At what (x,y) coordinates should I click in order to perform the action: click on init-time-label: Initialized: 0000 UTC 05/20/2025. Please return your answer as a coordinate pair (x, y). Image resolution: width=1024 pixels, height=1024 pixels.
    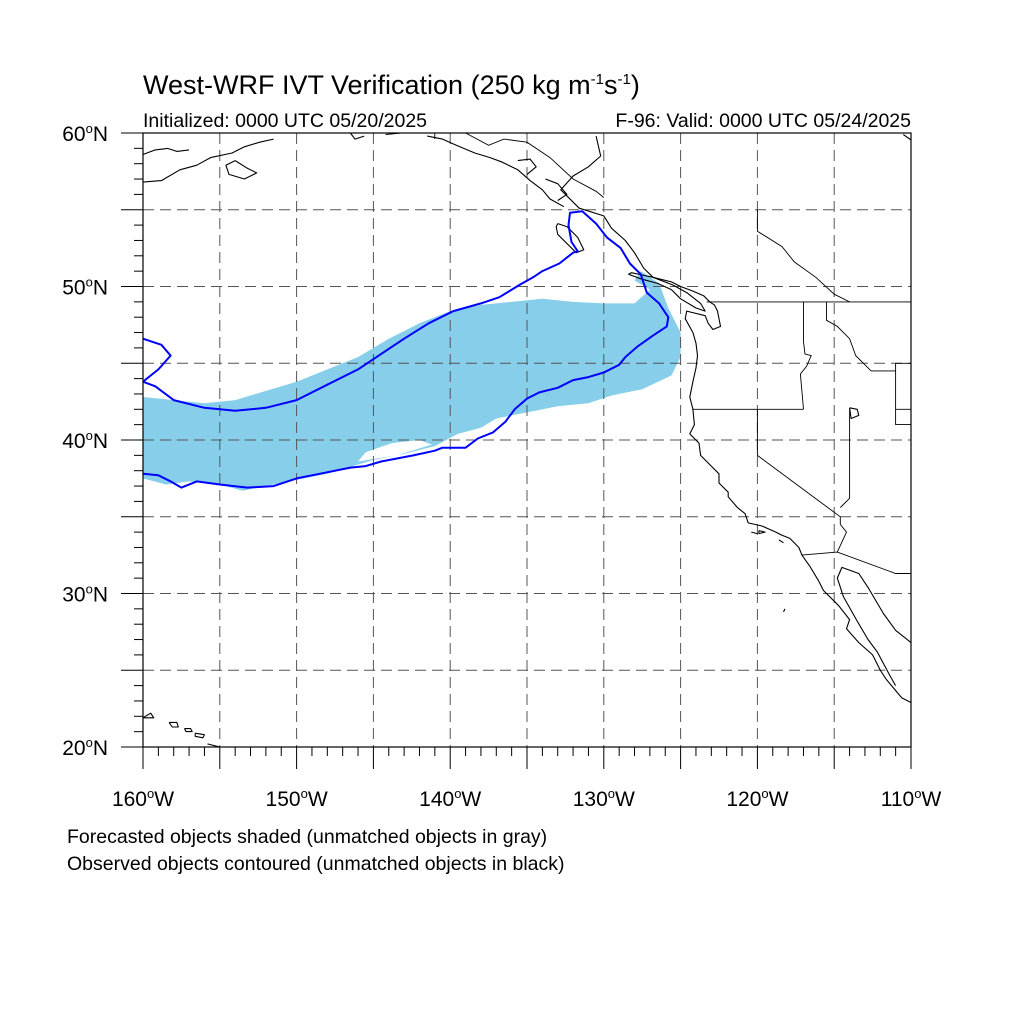
    Looking at the image, I should click on (285, 121).